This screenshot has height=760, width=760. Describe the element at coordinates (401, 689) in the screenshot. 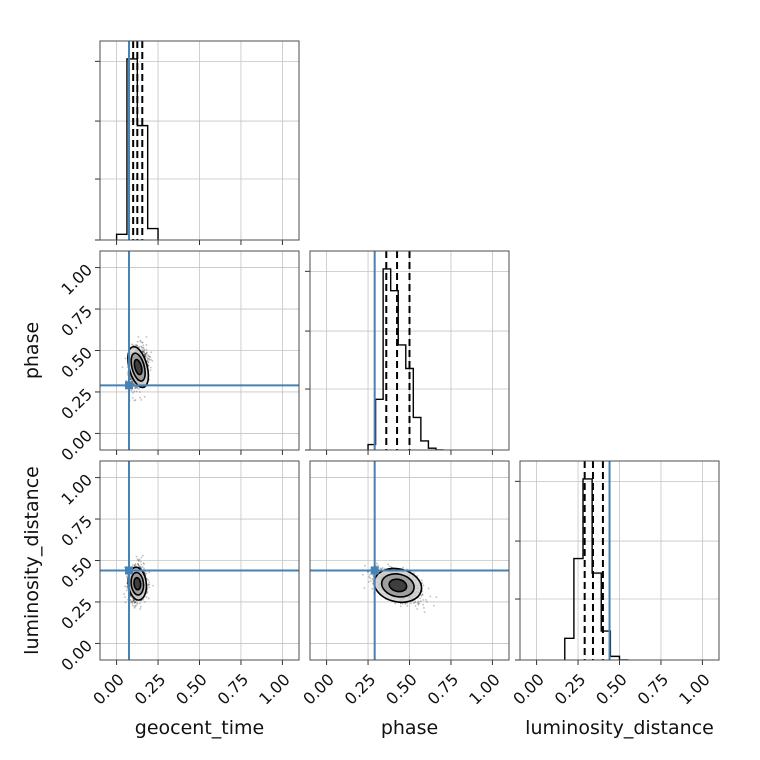

I see `x-tick-label: 0.50` at that location.